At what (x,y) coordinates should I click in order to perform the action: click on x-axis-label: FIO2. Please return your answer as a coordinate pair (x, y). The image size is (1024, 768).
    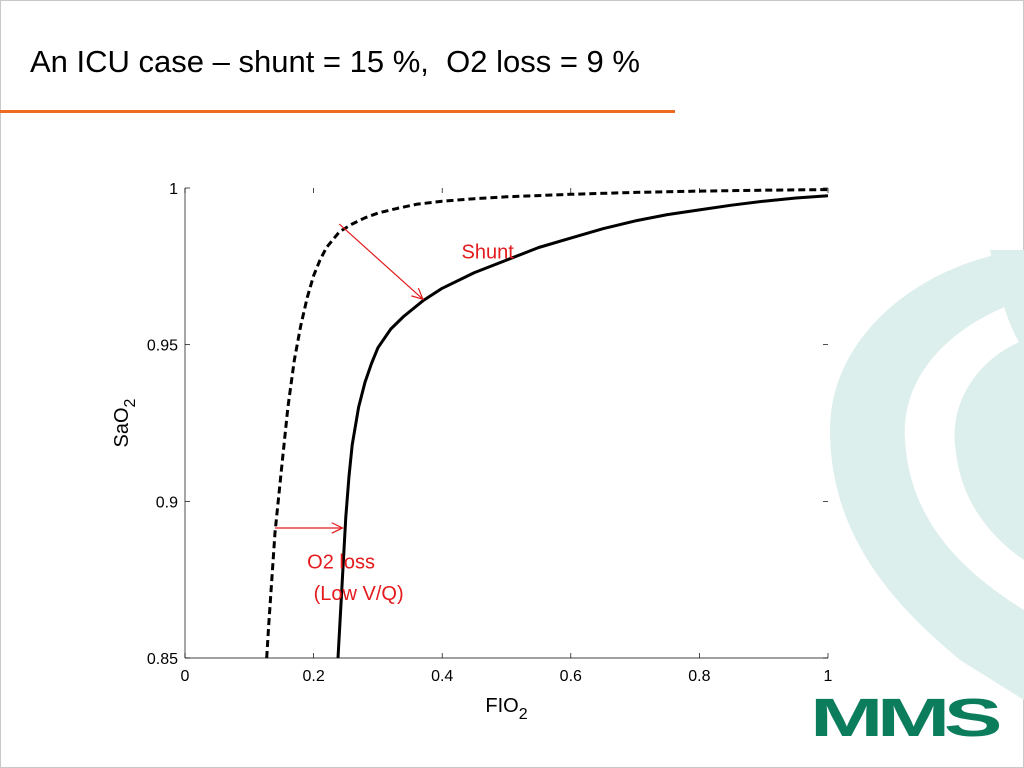
    Looking at the image, I should click on (506, 709).